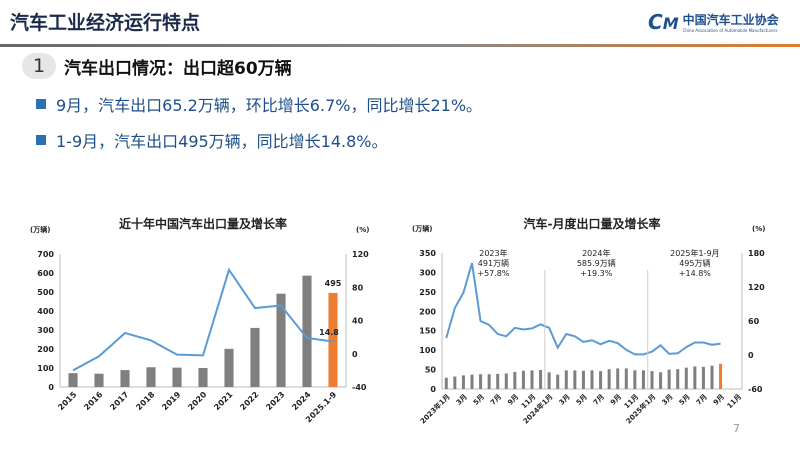 The height and width of the screenshot is (449, 800). What do you see at coordinates (301, 401) in the screenshot?
I see `x-tick-label: 2024` at bounding box center [301, 401].